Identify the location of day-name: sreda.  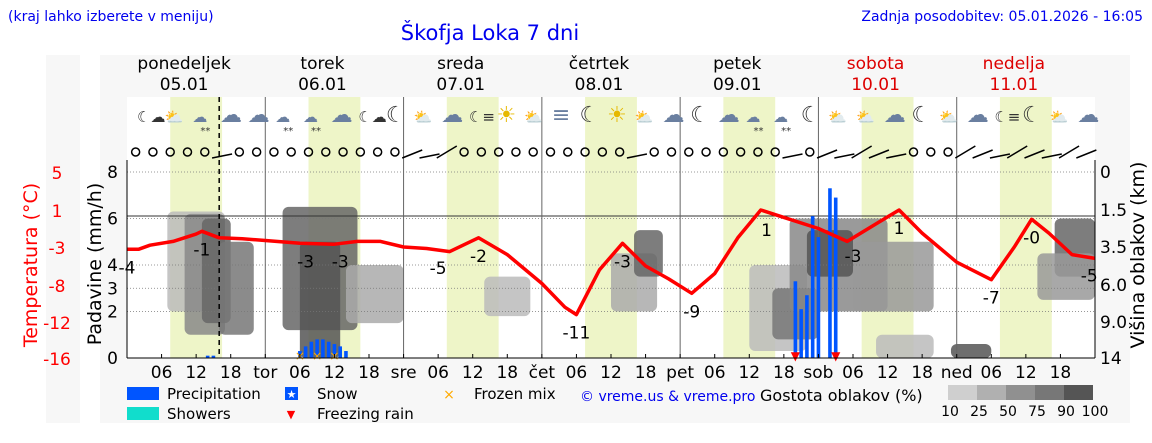
(460, 64).